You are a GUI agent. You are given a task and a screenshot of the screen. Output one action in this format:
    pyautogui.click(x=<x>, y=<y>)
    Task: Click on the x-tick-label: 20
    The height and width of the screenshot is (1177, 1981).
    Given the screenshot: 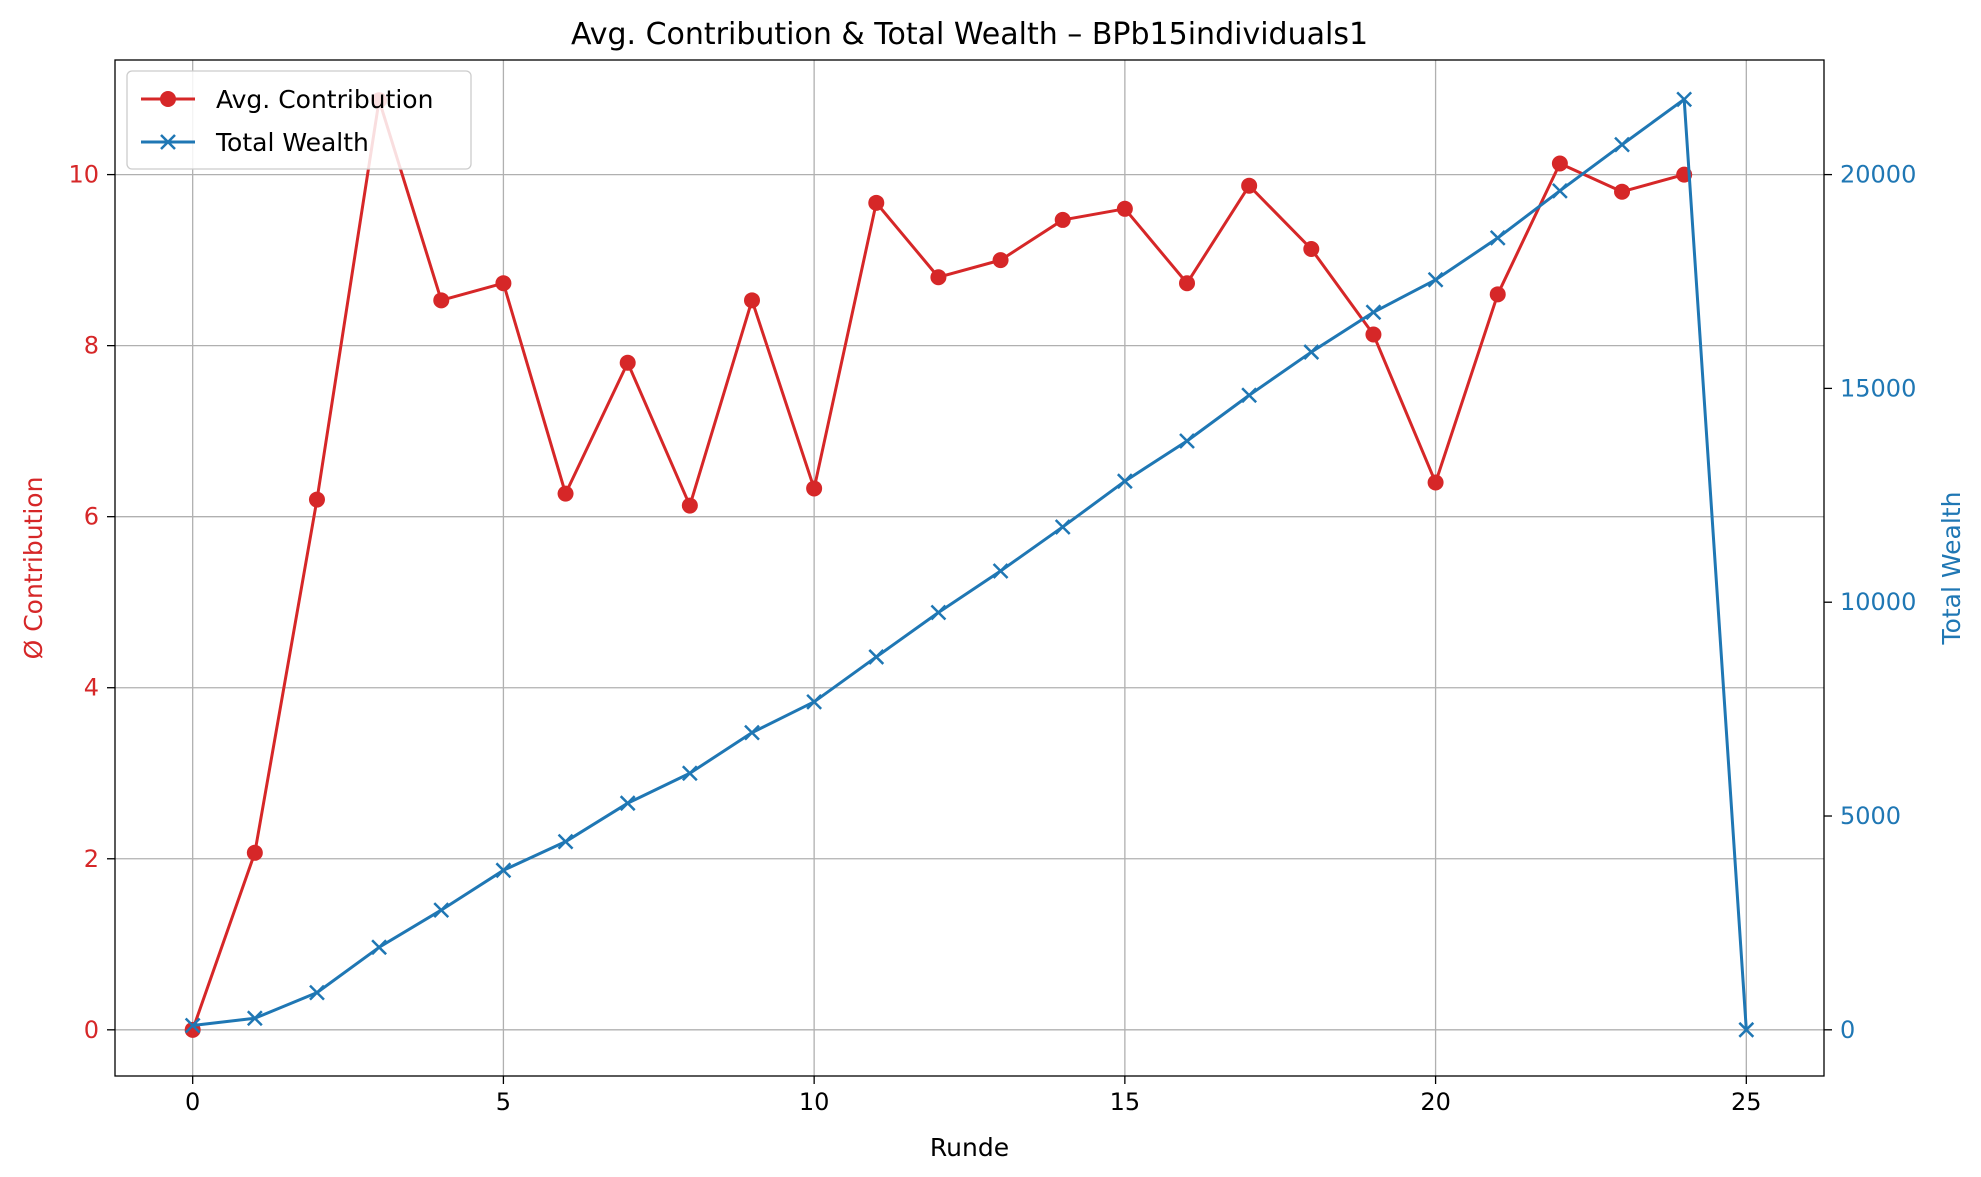 What is the action you would take?
    pyautogui.click(x=1435, y=1102)
    